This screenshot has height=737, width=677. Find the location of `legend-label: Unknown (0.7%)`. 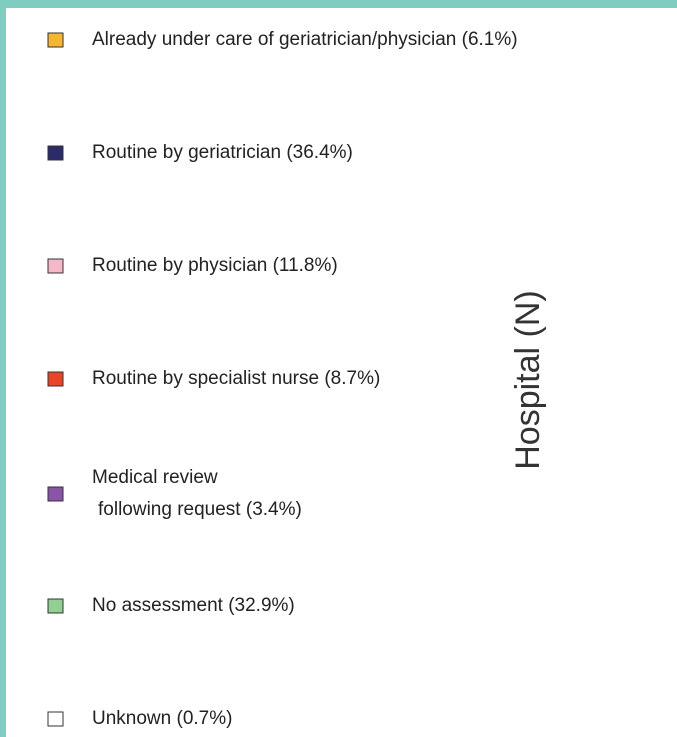

legend-label: Unknown (0.7%) is located at coordinates (162, 718).